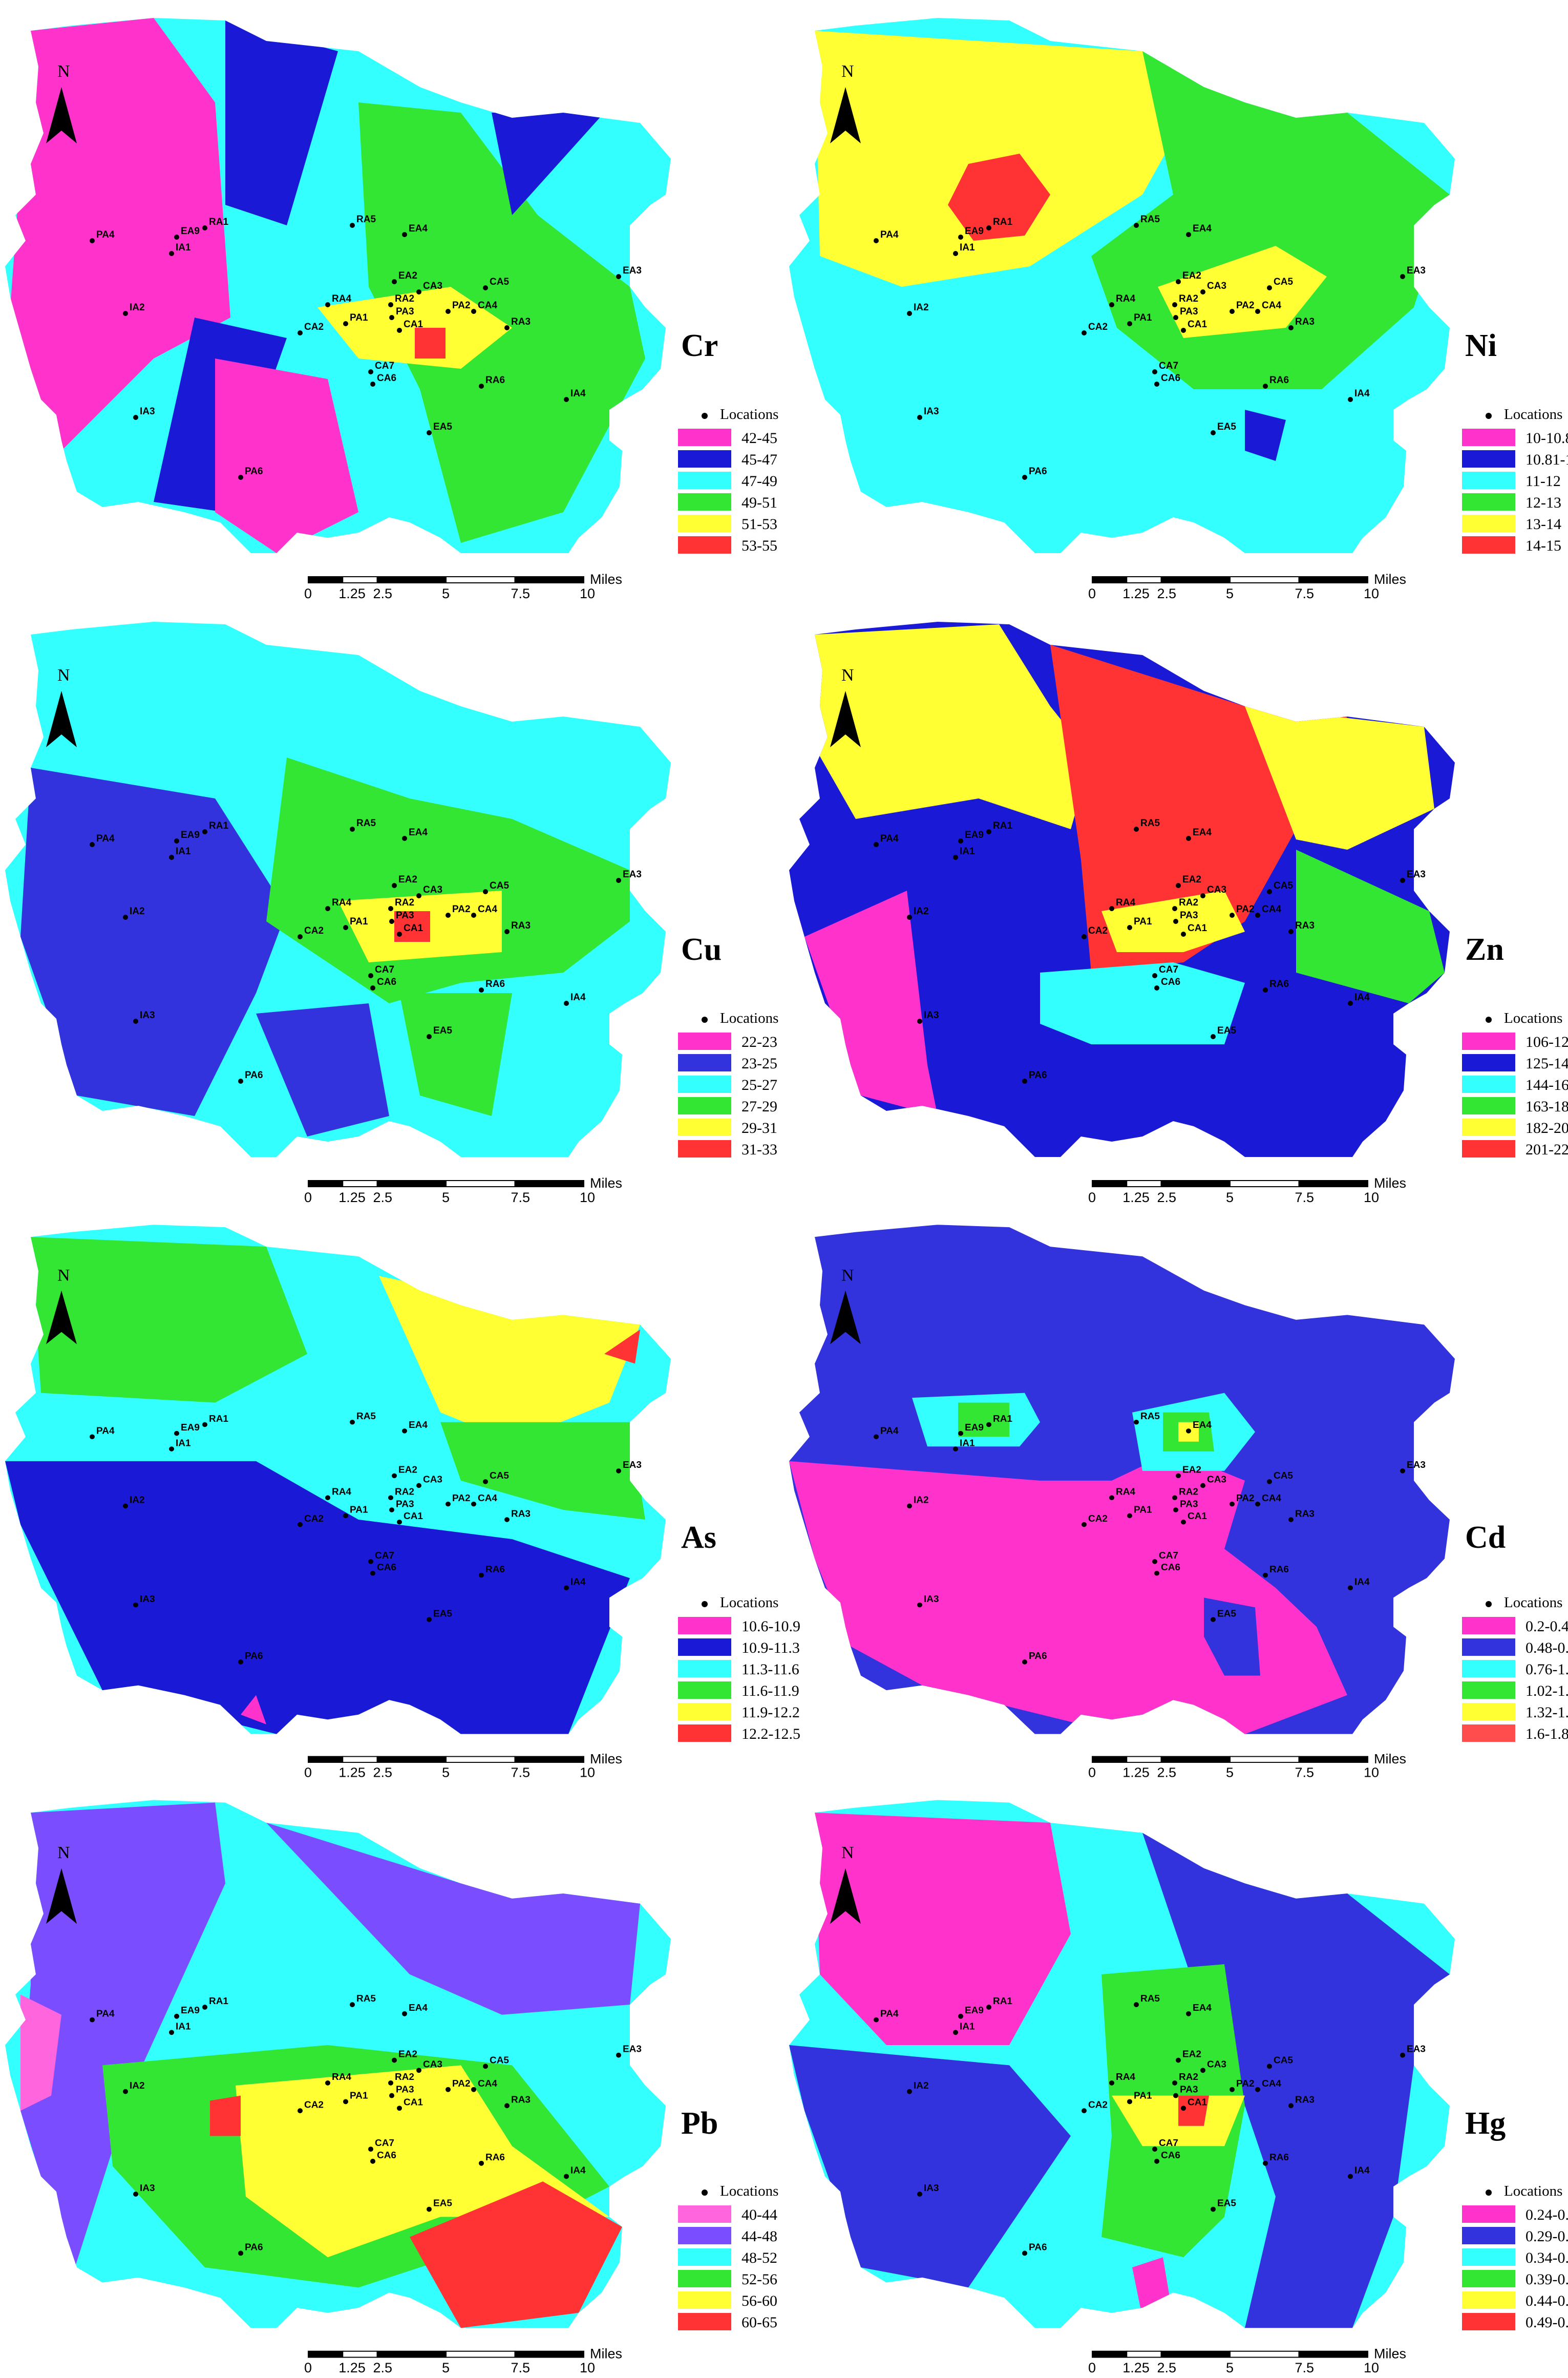 Image resolution: width=1568 pixels, height=2378 pixels. What do you see at coordinates (341, 902) in the screenshot?
I see `location-label: RA4` at bounding box center [341, 902].